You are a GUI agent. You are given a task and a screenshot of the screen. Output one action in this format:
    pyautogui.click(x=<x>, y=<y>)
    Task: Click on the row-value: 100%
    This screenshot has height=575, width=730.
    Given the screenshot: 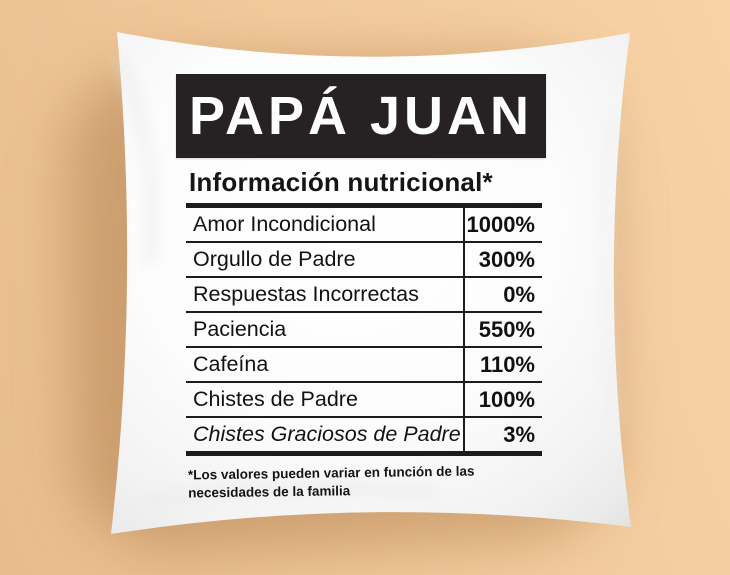 What is the action you would take?
    pyautogui.click(x=502, y=399)
    